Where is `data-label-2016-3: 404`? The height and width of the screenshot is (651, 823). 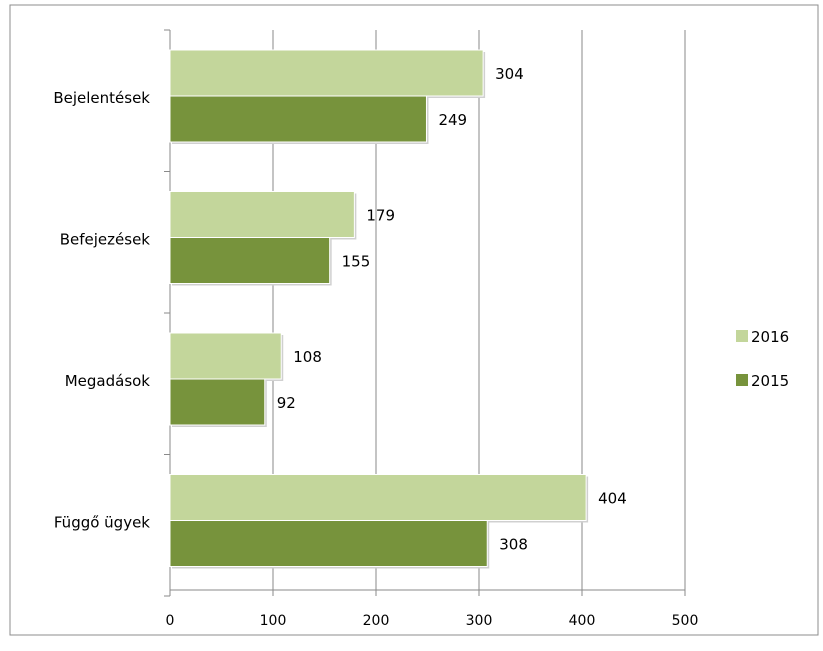
data-label-2016-3: 404 is located at coordinates (612, 499).